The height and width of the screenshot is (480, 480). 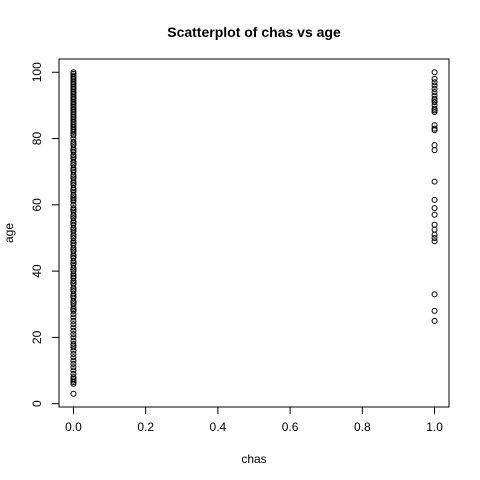 What do you see at coordinates (37, 271) in the screenshot?
I see `y-tick-label: 40` at bounding box center [37, 271].